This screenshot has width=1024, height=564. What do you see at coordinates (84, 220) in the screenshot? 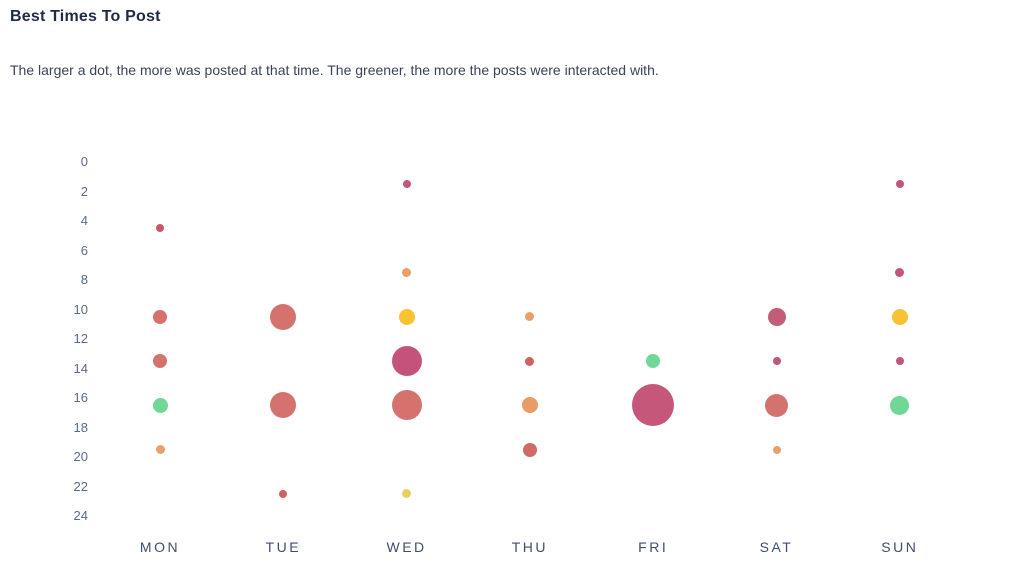
I see `y-axis-tick-4: 4` at bounding box center [84, 220].